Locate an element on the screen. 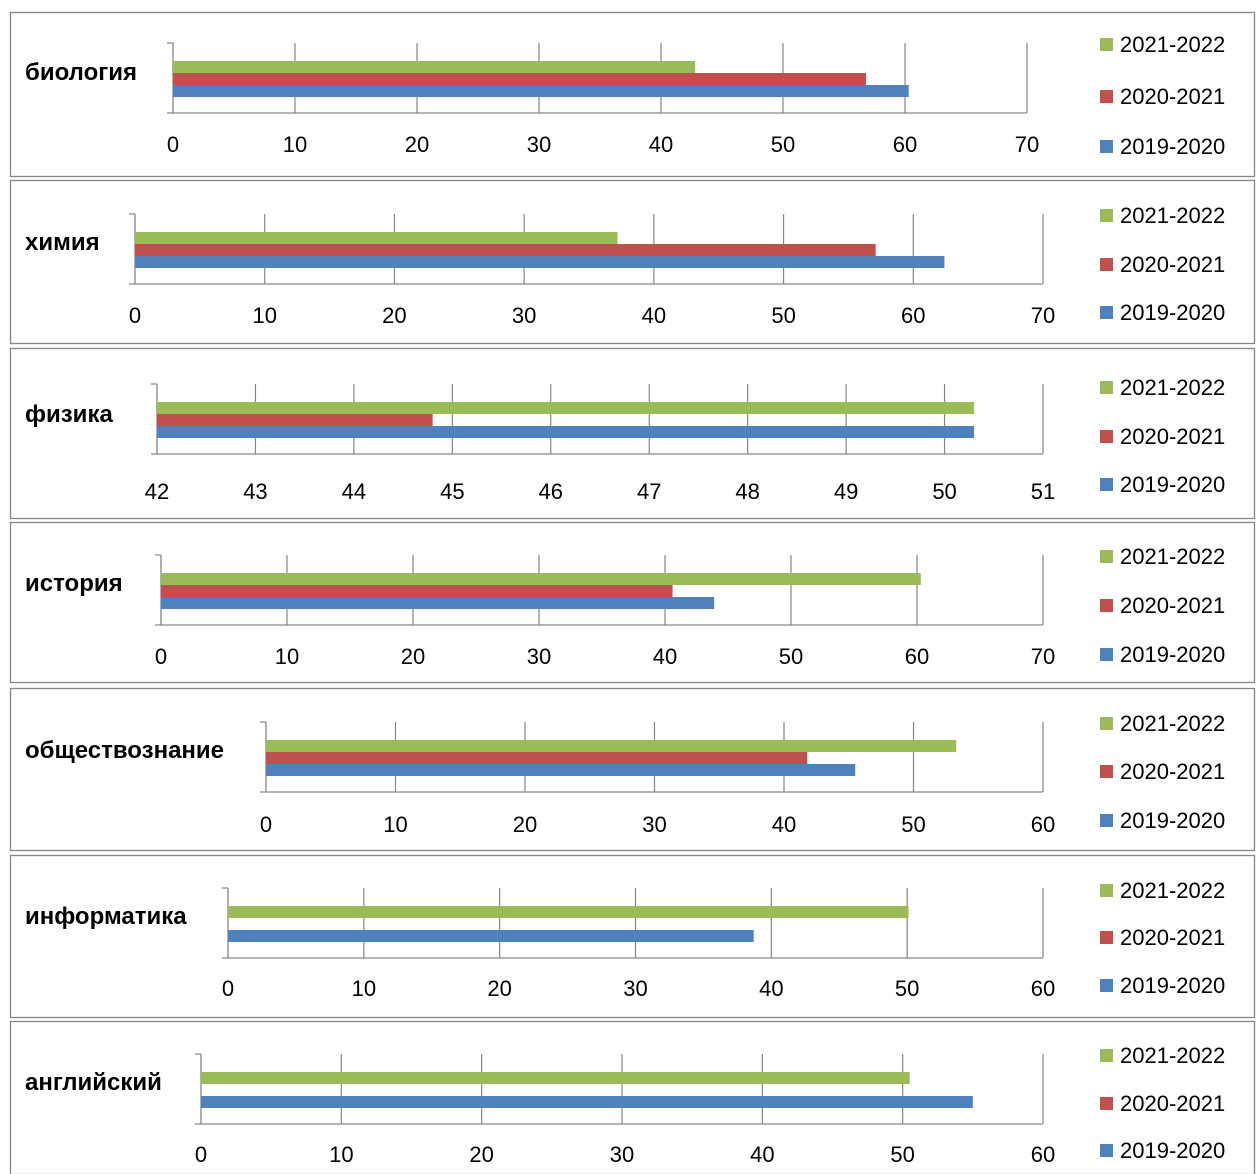 This screenshot has height=1174, width=1256. category-label: биология is located at coordinates (81, 72).